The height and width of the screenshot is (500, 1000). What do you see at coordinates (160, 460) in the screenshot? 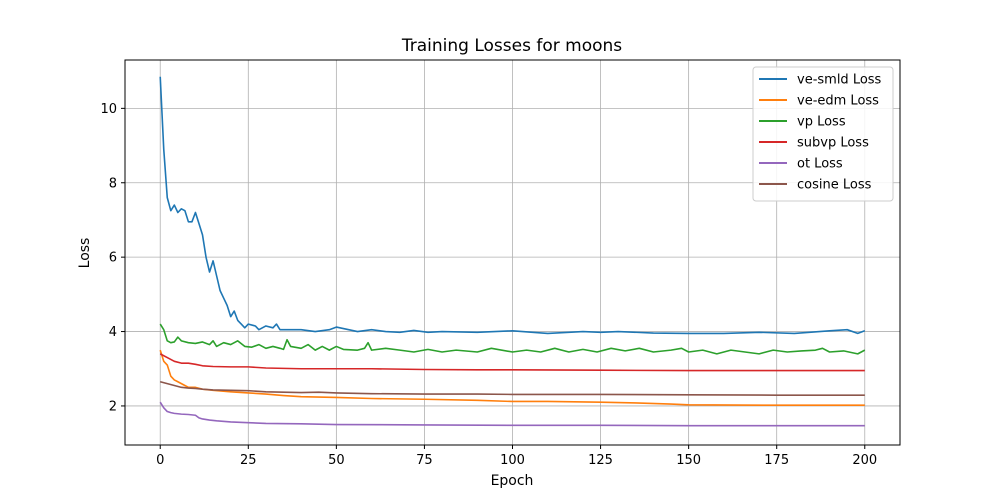
I see `x-tick-label: 0` at bounding box center [160, 460].